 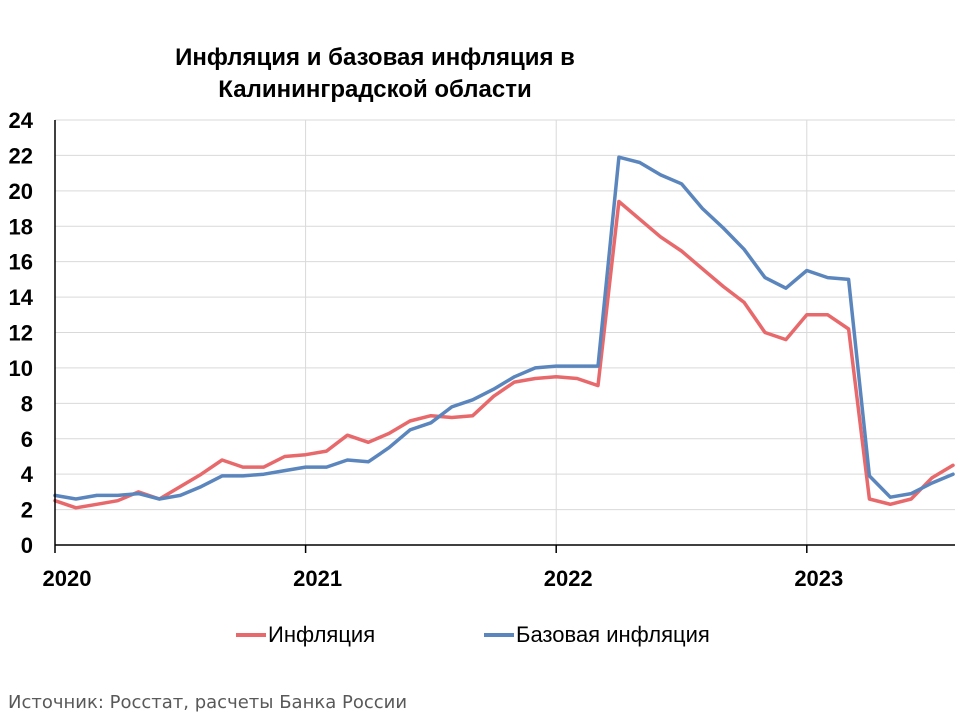 What do you see at coordinates (27, 545) in the screenshot?
I see `y-tick-label: 0` at bounding box center [27, 545].